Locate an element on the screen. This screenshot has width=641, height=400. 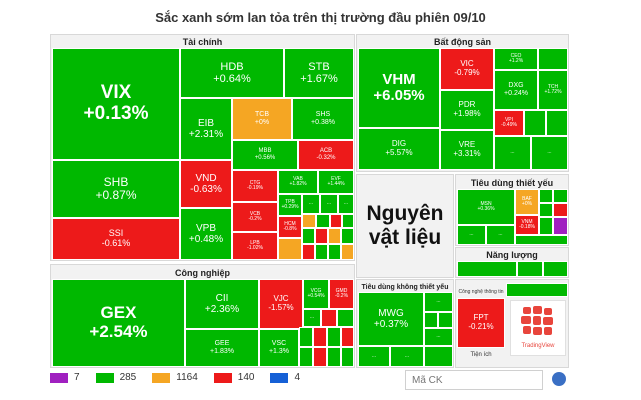
globe-icon is located at coordinates (559, 379).